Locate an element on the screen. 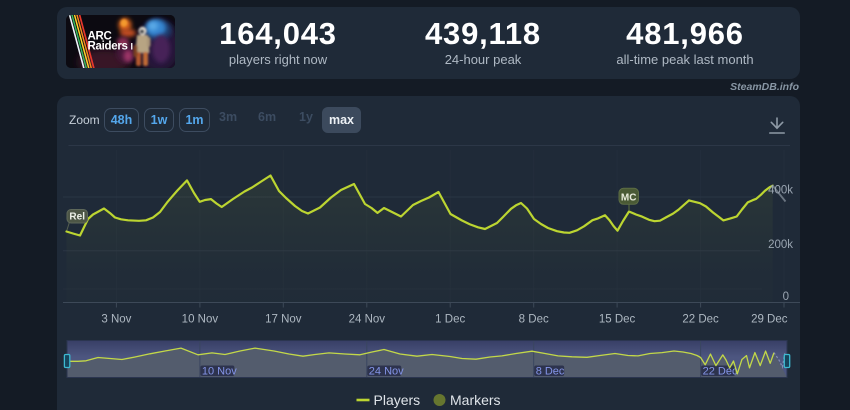  svg-text: 3 Nov is located at coordinates (116, 320).